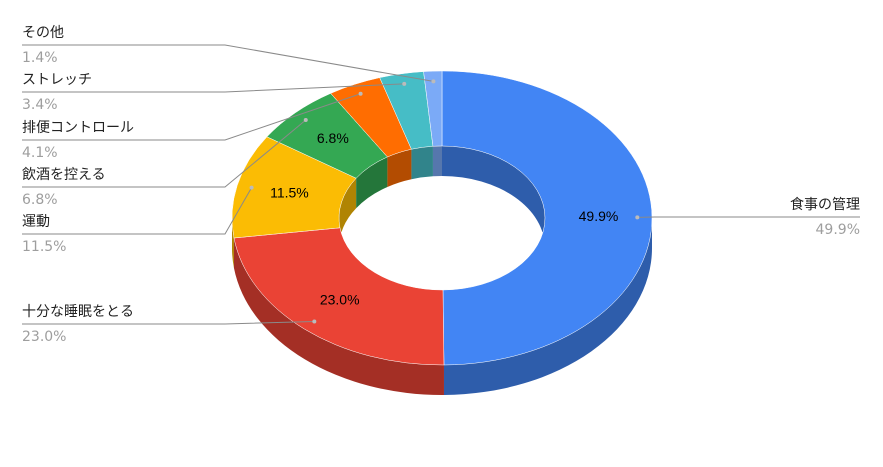 Image resolution: width=883 pixels, height=467 pixels. I want to click on category-label: 飲酒を控える, so click(64, 175).